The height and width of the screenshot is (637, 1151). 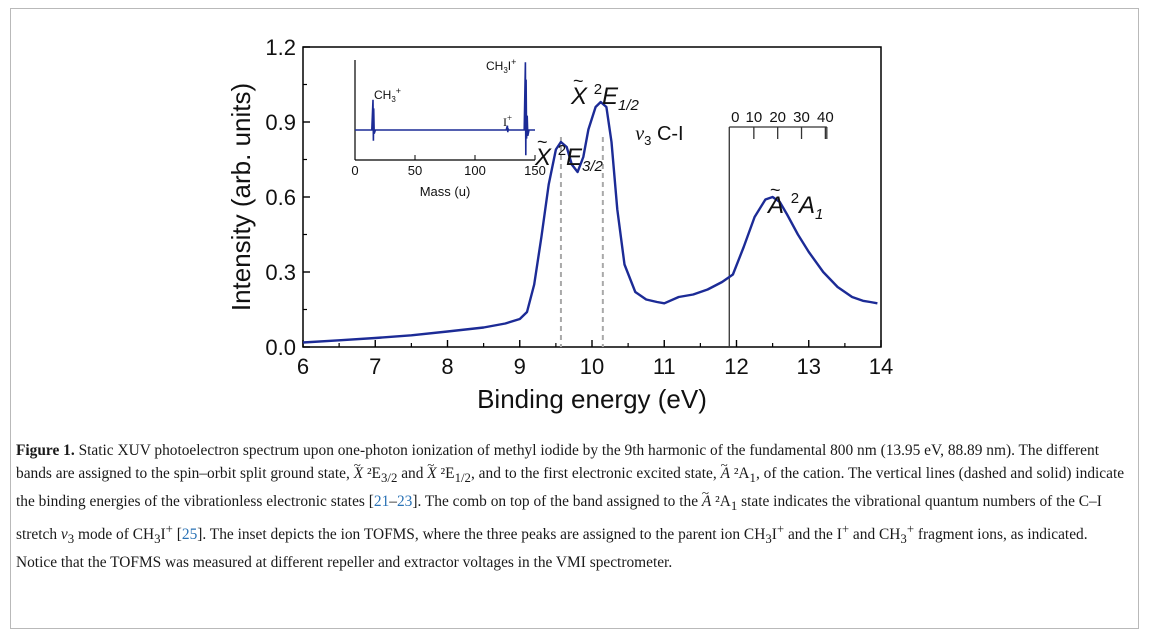 What do you see at coordinates (535, 170) in the screenshot?
I see `inset-x-tick-label: 150` at bounding box center [535, 170].